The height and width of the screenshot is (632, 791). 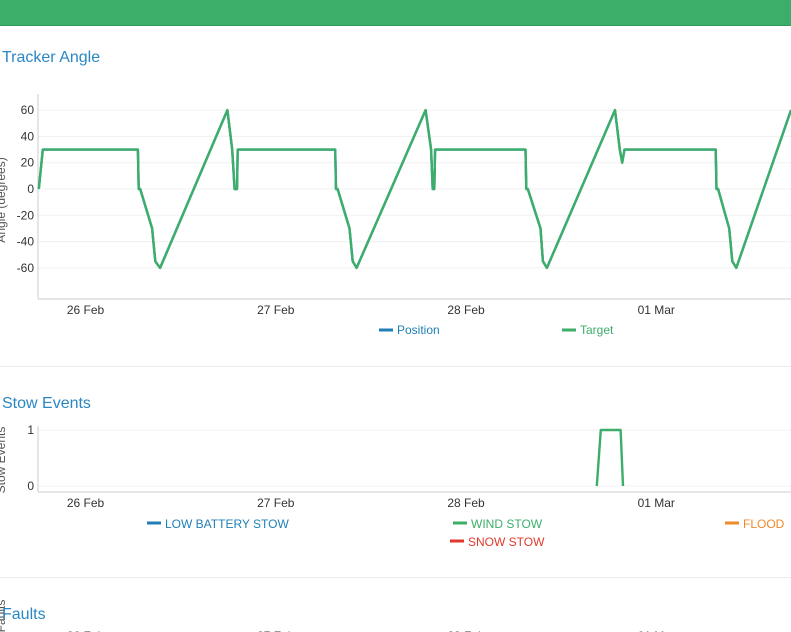 I want to click on legend-item-low-battery-stow: LOW BATTERY STOW, so click(x=218, y=524).